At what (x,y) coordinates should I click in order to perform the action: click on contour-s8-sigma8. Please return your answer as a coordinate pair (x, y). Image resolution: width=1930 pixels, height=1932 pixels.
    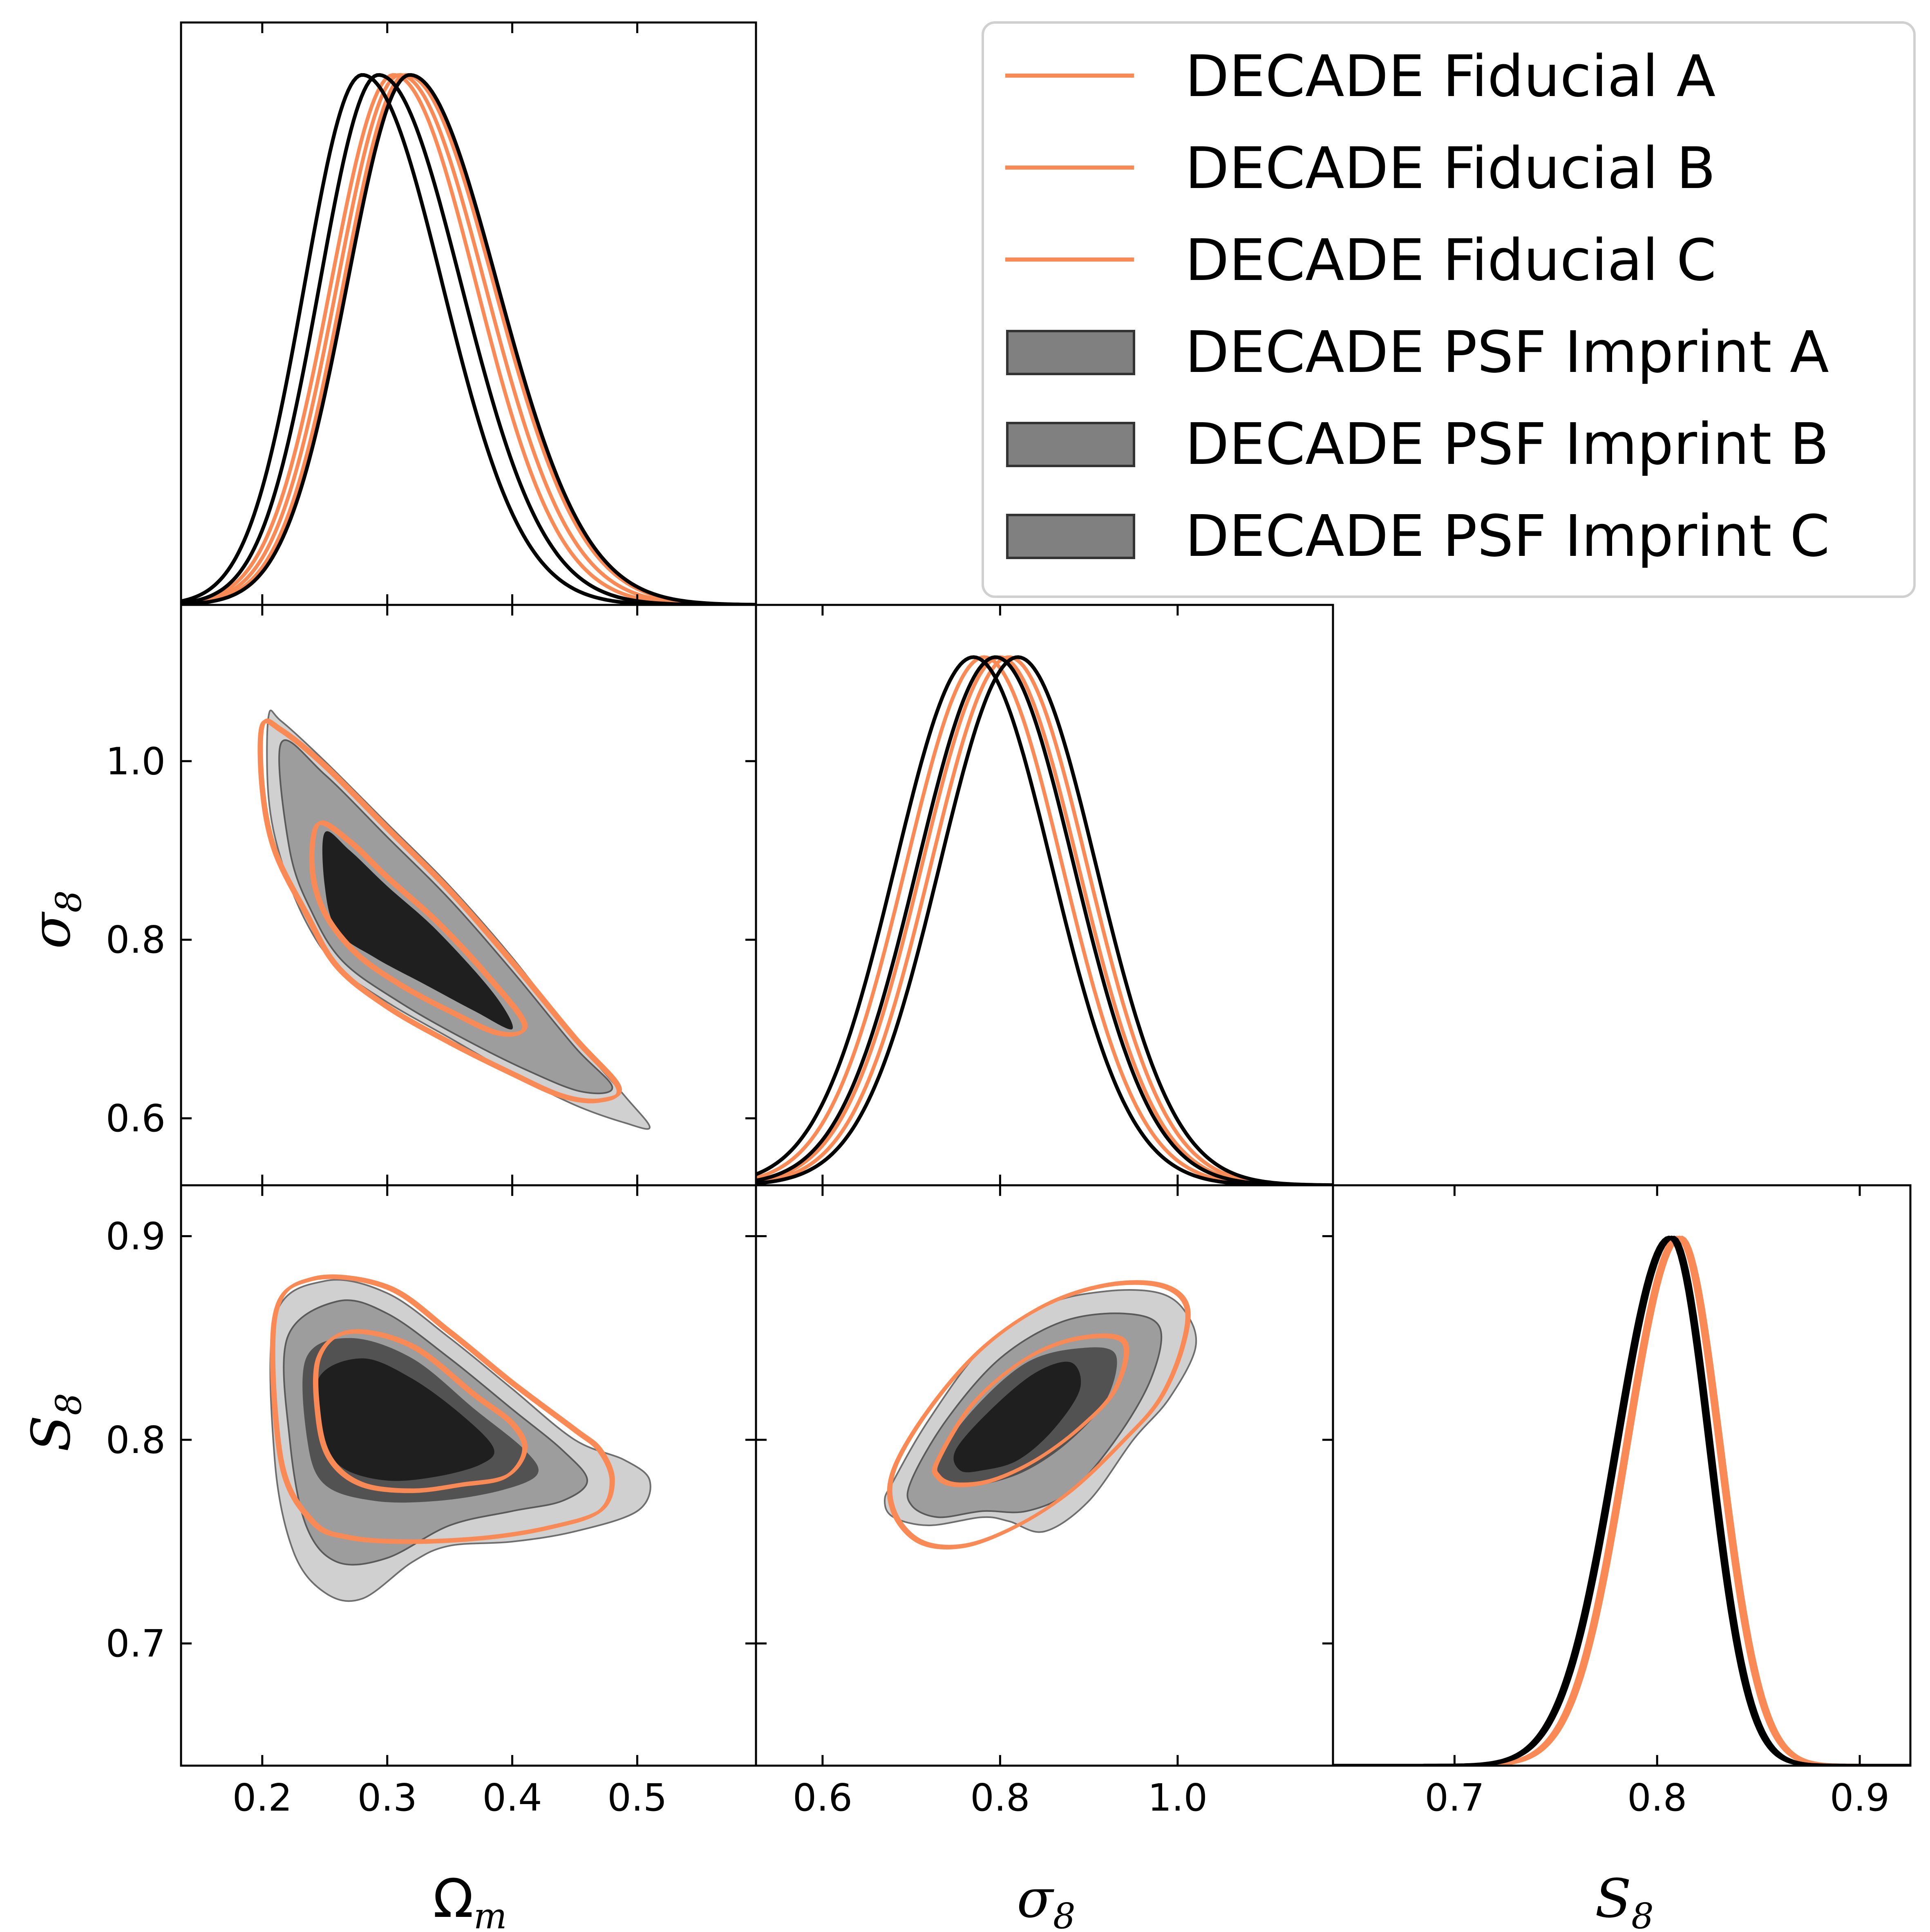
    Looking at the image, I should click on (1040, 1415).